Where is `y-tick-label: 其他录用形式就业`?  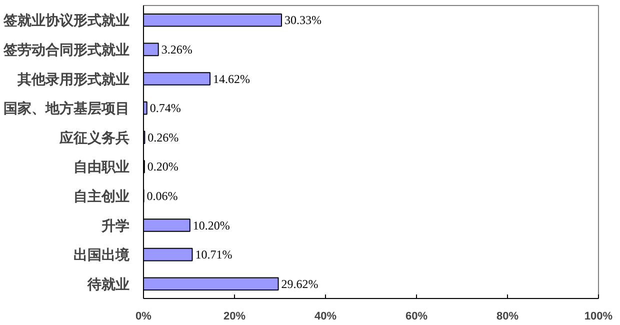
y-tick-label: 其他录用形式就业 is located at coordinates (73, 78).